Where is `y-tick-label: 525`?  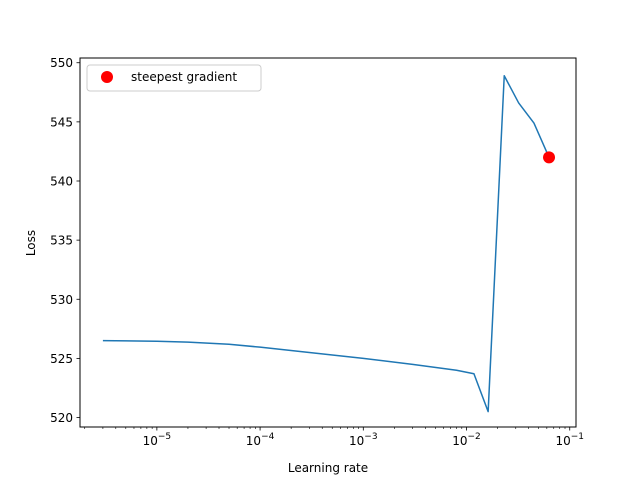
y-tick-label: 525 is located at coordinates (61, 359).